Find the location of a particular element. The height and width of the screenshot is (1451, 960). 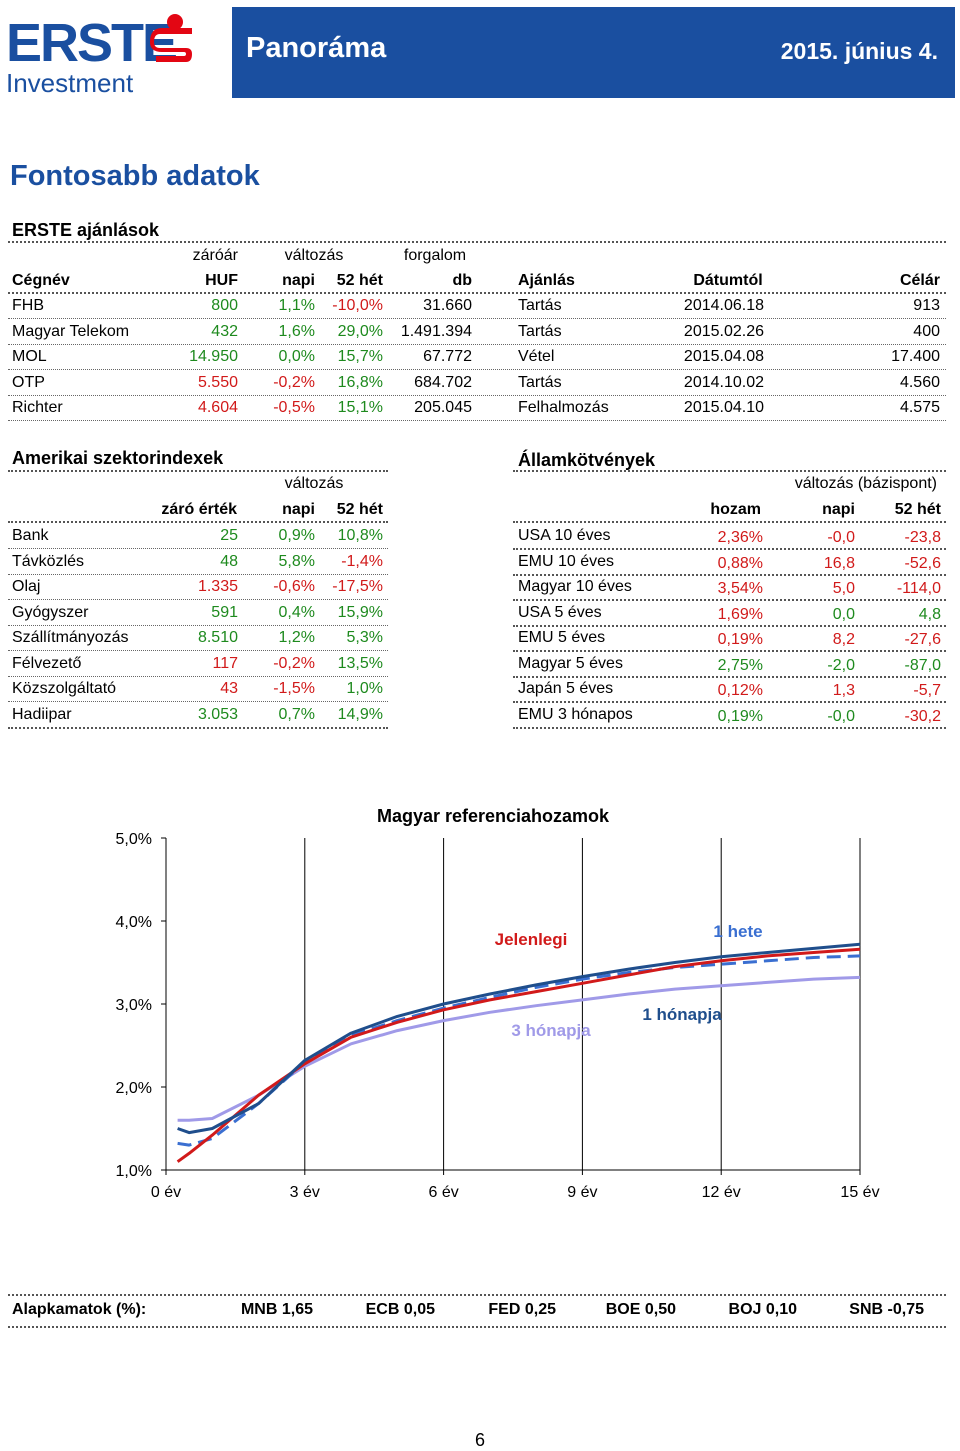

sector-name: Távközlés is located at coordinates (48, 561).